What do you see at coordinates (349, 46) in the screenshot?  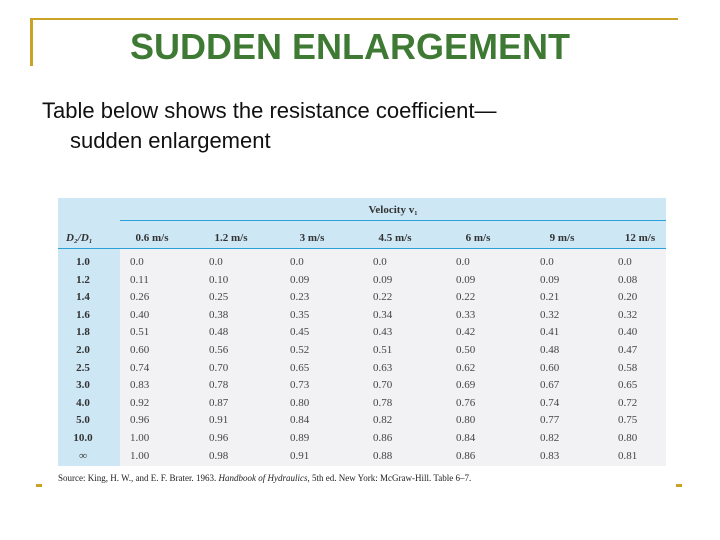 I see `slide-title: SUDDEN ENLARGEMENT` at bounding box center [349, 46].